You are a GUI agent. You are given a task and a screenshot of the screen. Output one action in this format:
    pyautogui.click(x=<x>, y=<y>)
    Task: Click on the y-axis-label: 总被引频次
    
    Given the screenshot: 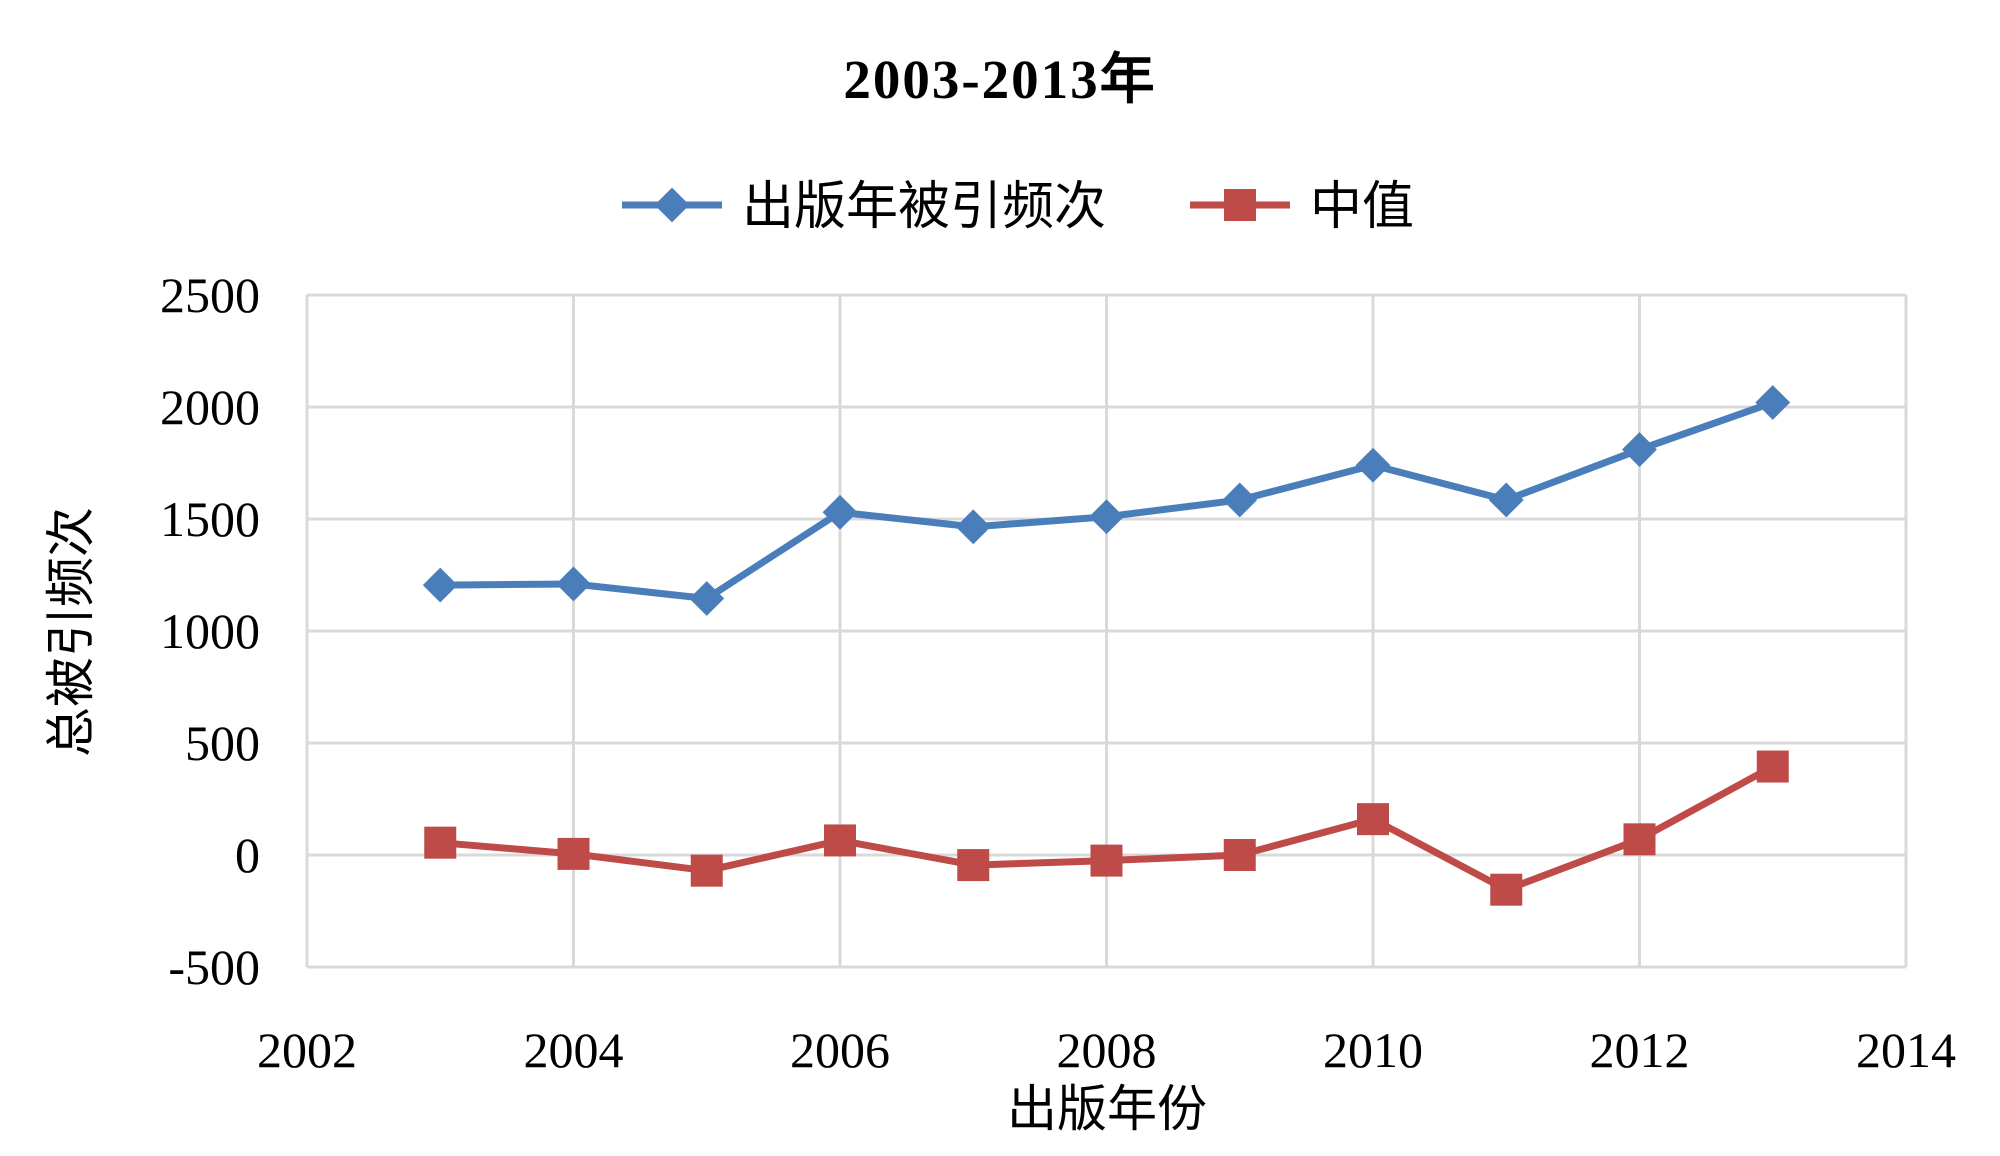 What is the action you would take?
    pyautogui.click(x=71, y=632)
    